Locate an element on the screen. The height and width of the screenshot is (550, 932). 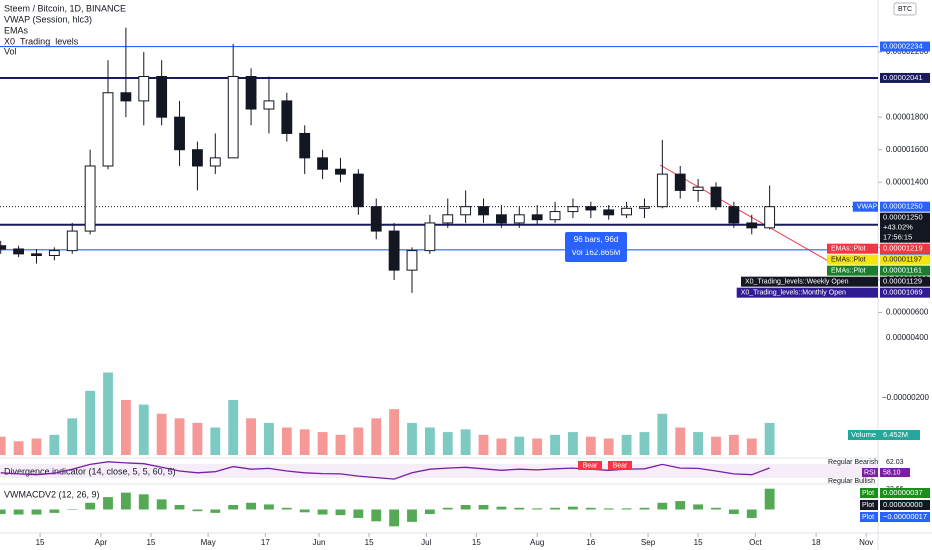
plot-value: −0.00000017 is located at coordinates (905, 516).